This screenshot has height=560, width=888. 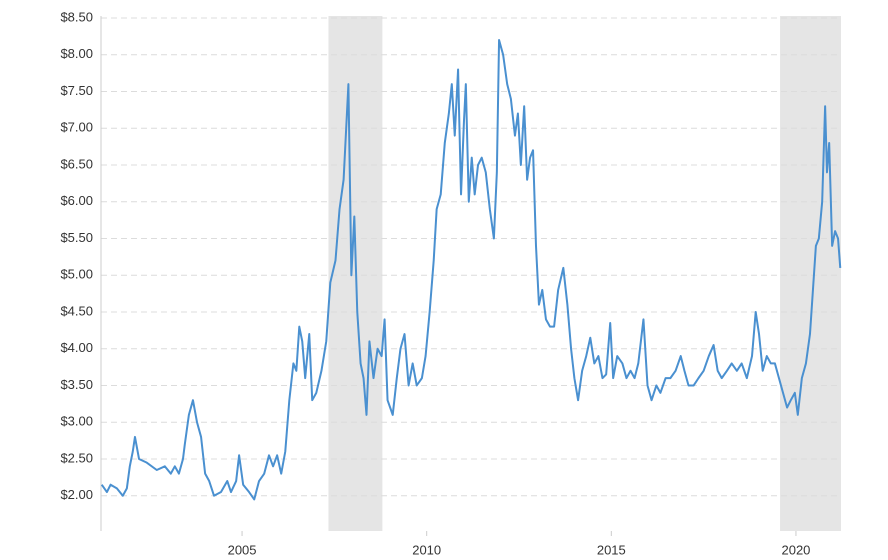 I want to click on y-tick-label: $2.50, so click(x=76, y=457).